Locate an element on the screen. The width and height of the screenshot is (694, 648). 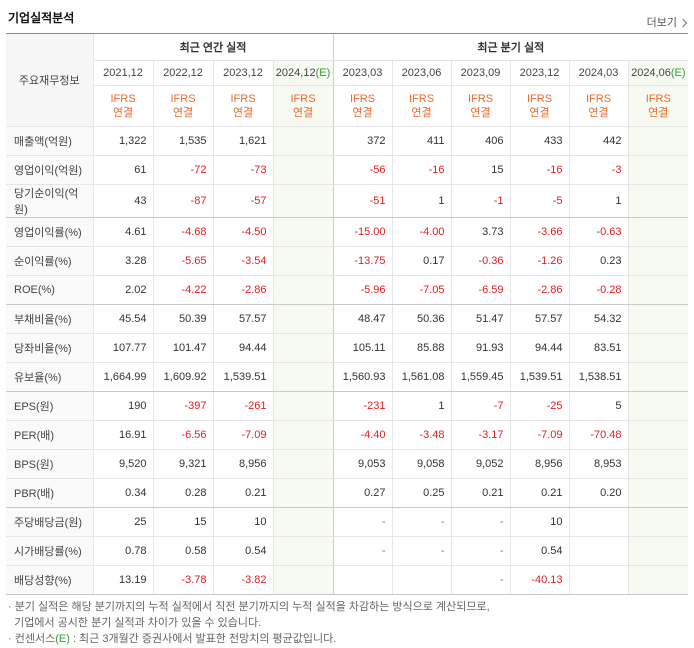
note-text: : 최근 3개월간 증권사에서 발표한 전망치의 평균값입니다. is located at coordinates (203, 639).